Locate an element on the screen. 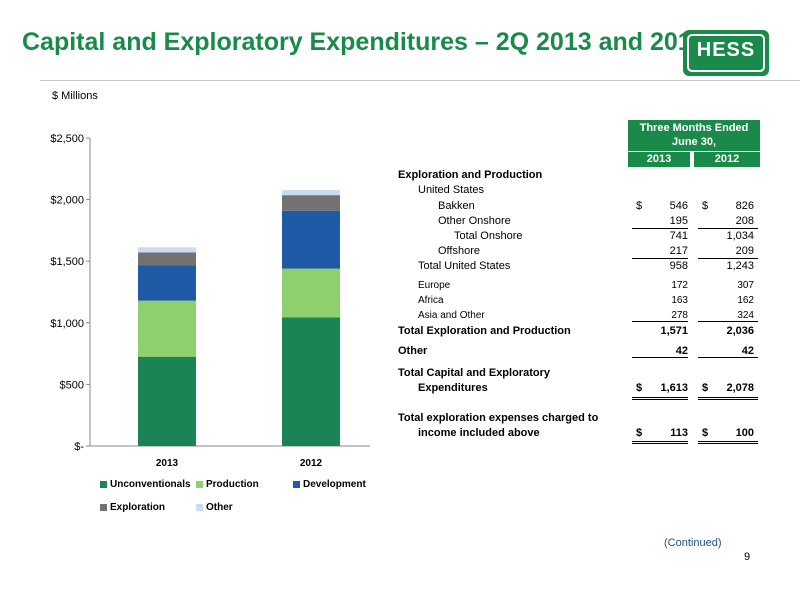  bar-segment-production-2012 is located at coordinates (311, 293).